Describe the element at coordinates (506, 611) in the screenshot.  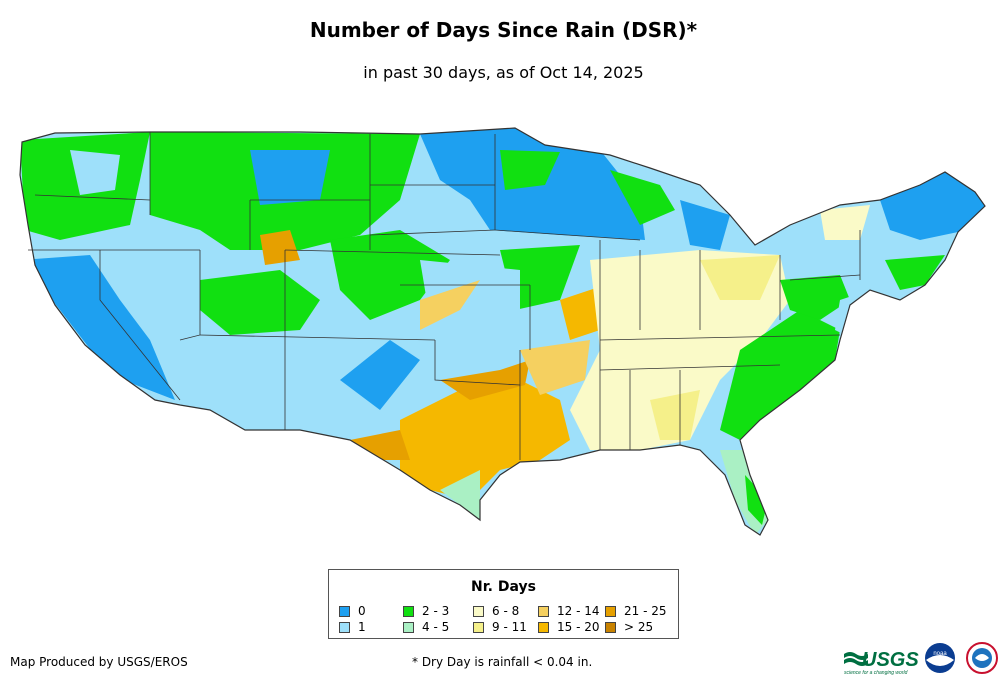
I see `legend-label: 6 - 8` at that location.